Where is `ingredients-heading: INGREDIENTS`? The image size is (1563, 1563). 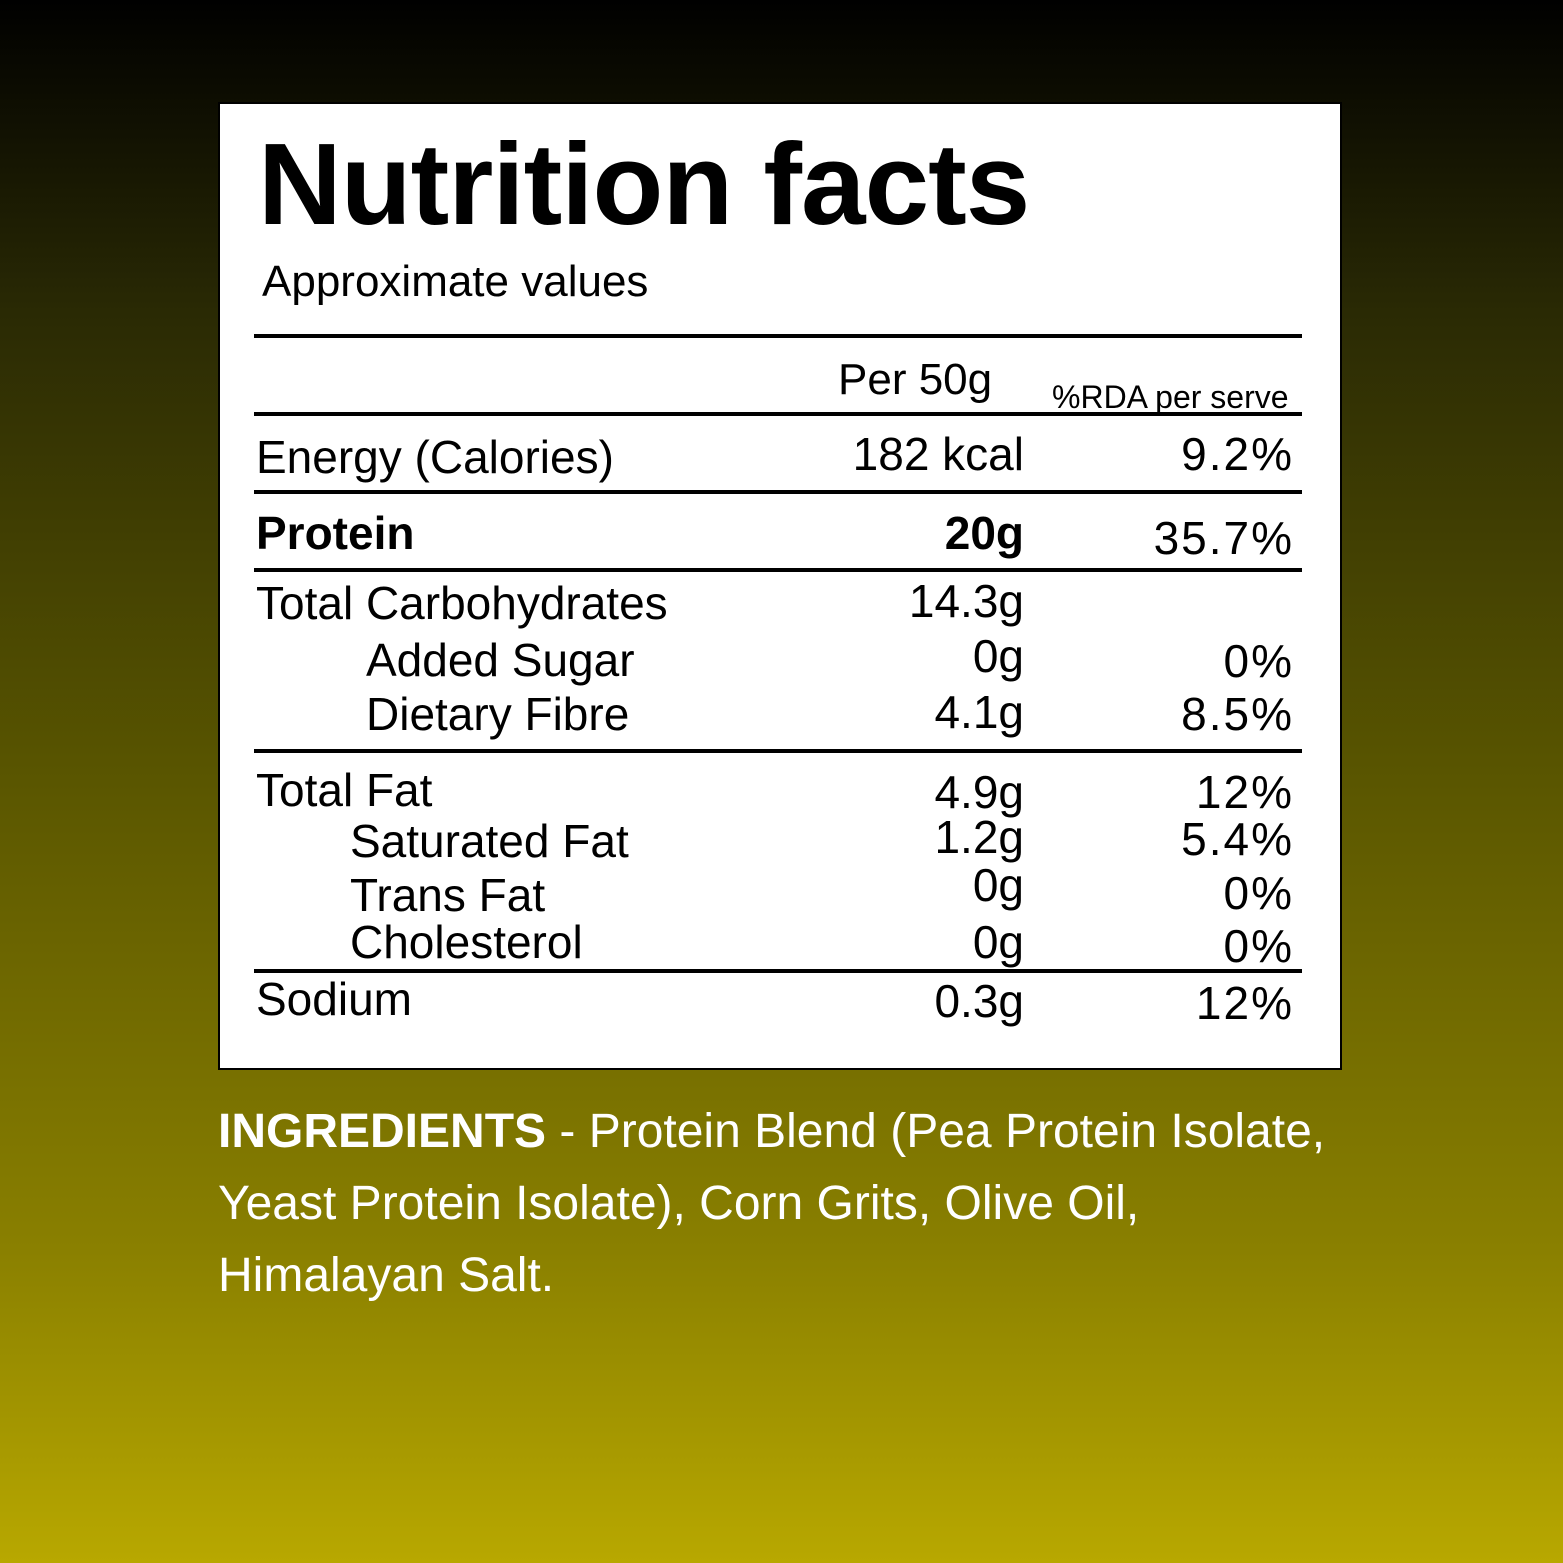 ingredients-heading: INGREDIENTS is located at coordinates (382, 1131).